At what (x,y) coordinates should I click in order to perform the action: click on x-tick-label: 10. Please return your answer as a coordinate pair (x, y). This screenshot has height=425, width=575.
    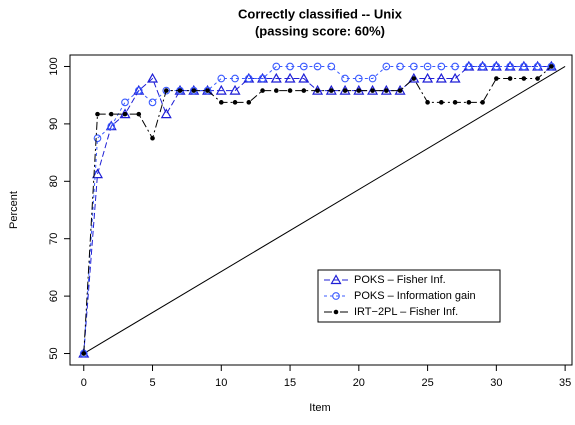
    Looking at the image, I should click on (221, 383).